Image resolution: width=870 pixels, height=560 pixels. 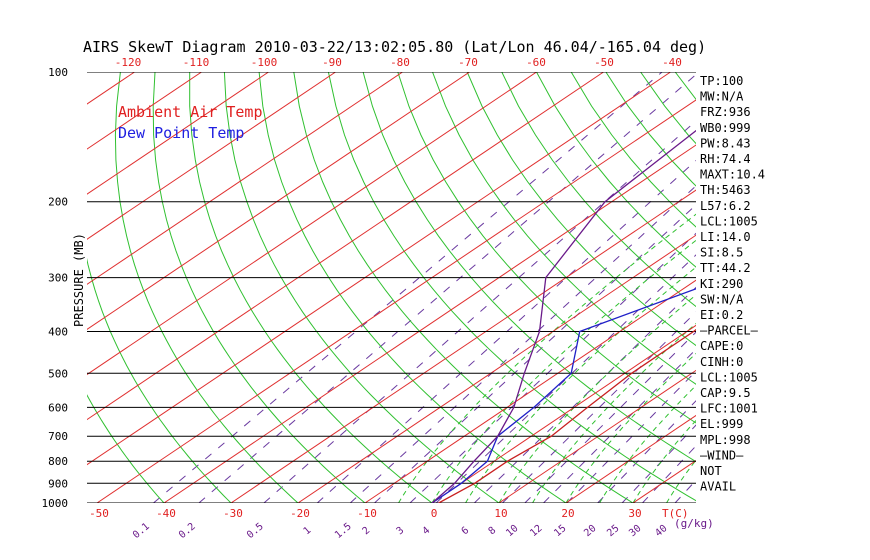 What do you see at coordinates (672, 62) in the screenshot?
I see `top-temperature-tick: -40` at bounding box center [672, 62].